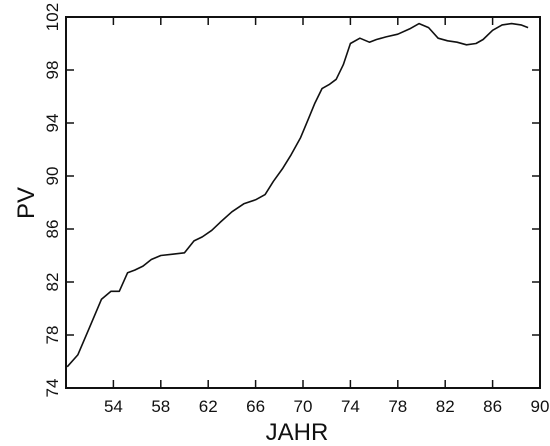 The image size is (550, 446). What do you see at coordinates (26, 203) in the screenshot?
I see `y-axis-title: PV` at bounding box center [26, 203].